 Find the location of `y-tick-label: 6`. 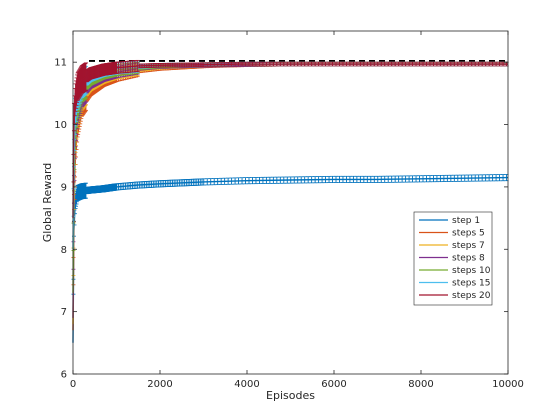

y-tick-label: 6 is located at coordinates (64, 375).